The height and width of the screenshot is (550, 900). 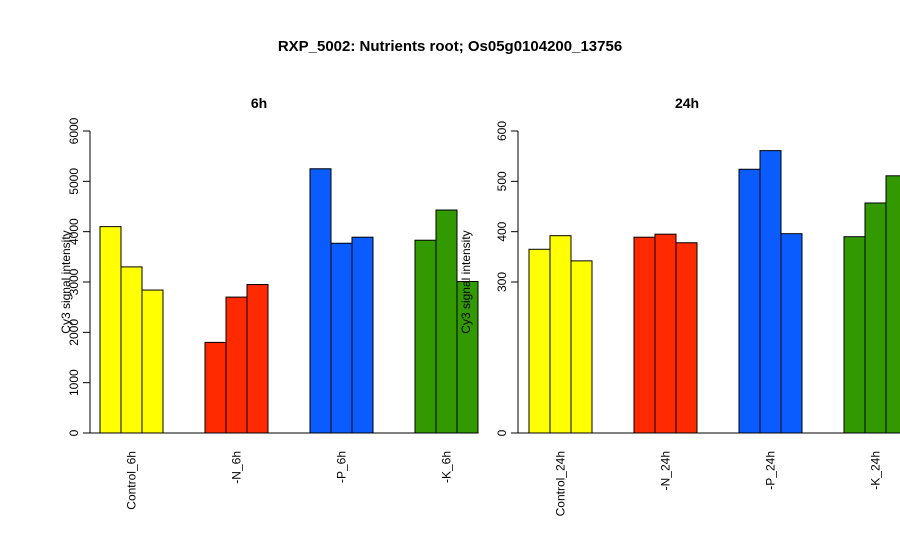 I want to click on y-tick-label: 400, so click(x=502, y=231).